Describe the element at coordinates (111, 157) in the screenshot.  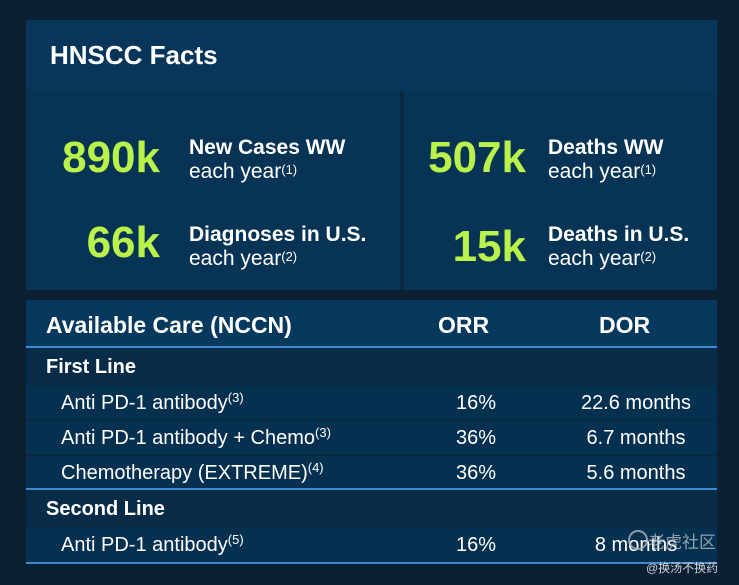
I see `stat-value-new-cases-ww: 890k` at that location.